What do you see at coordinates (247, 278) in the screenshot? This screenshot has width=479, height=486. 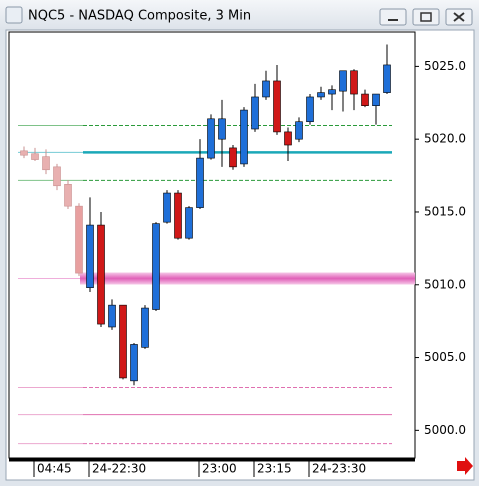 I see `level-band` at bounding box center [247, 278].